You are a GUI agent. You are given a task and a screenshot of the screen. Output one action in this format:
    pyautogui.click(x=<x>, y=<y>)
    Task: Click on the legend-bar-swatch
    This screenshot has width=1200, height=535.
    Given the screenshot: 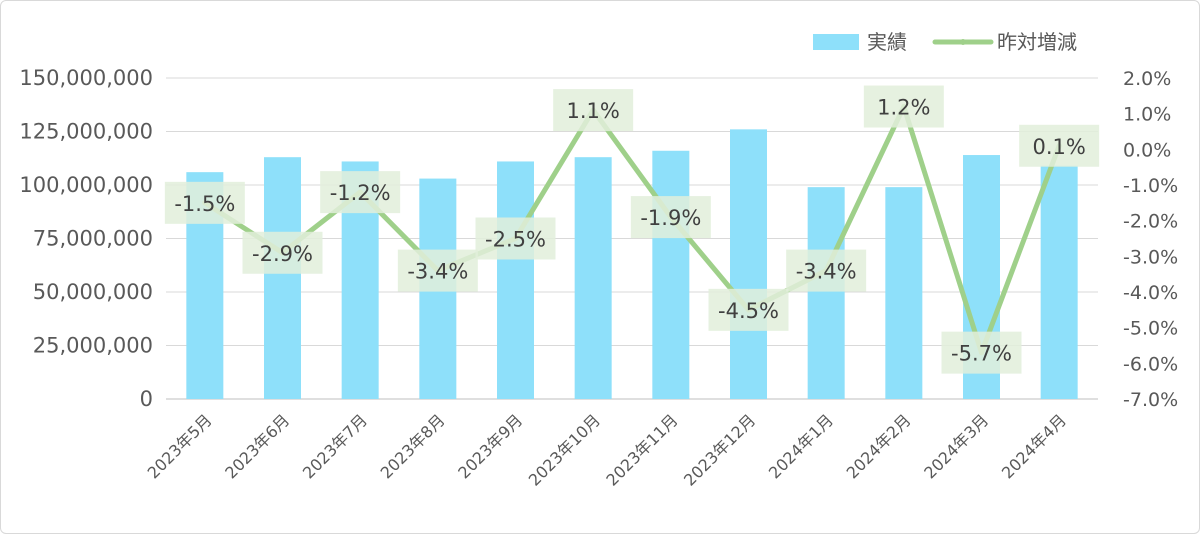 What is the action you would take?
    pyautogui.click(x=836, y=42)
    